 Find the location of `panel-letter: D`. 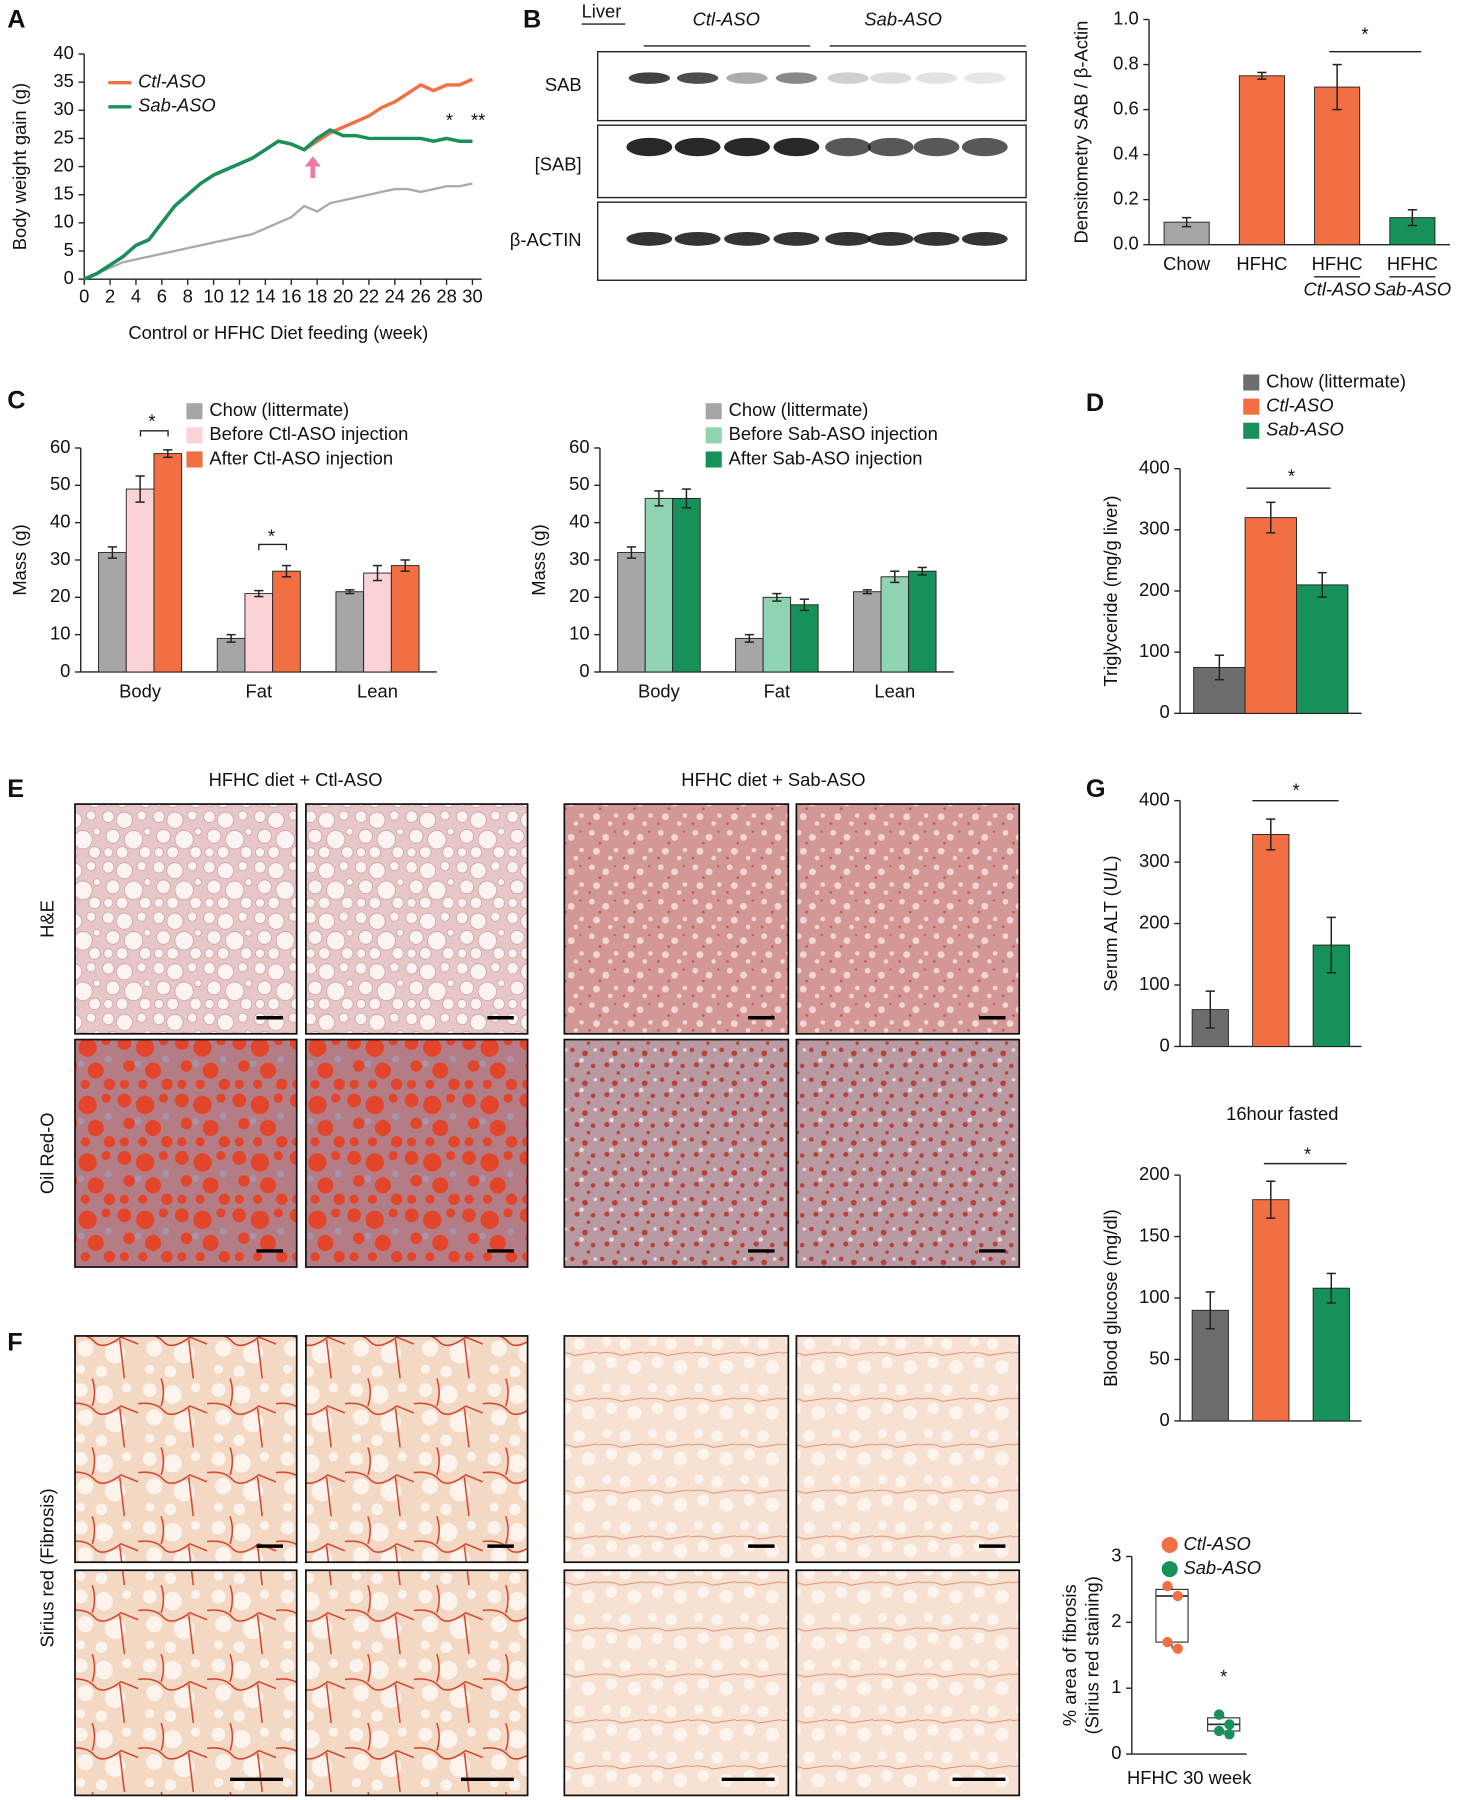

panel-letter: D is located at coordinates (1095, 403).